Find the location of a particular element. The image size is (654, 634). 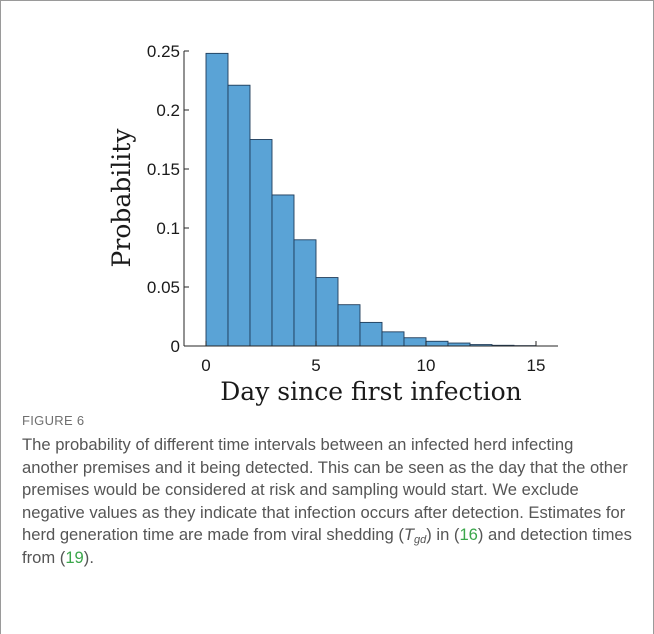

caption-text-mid1: ) in ( is located at coordinates (443, 535).